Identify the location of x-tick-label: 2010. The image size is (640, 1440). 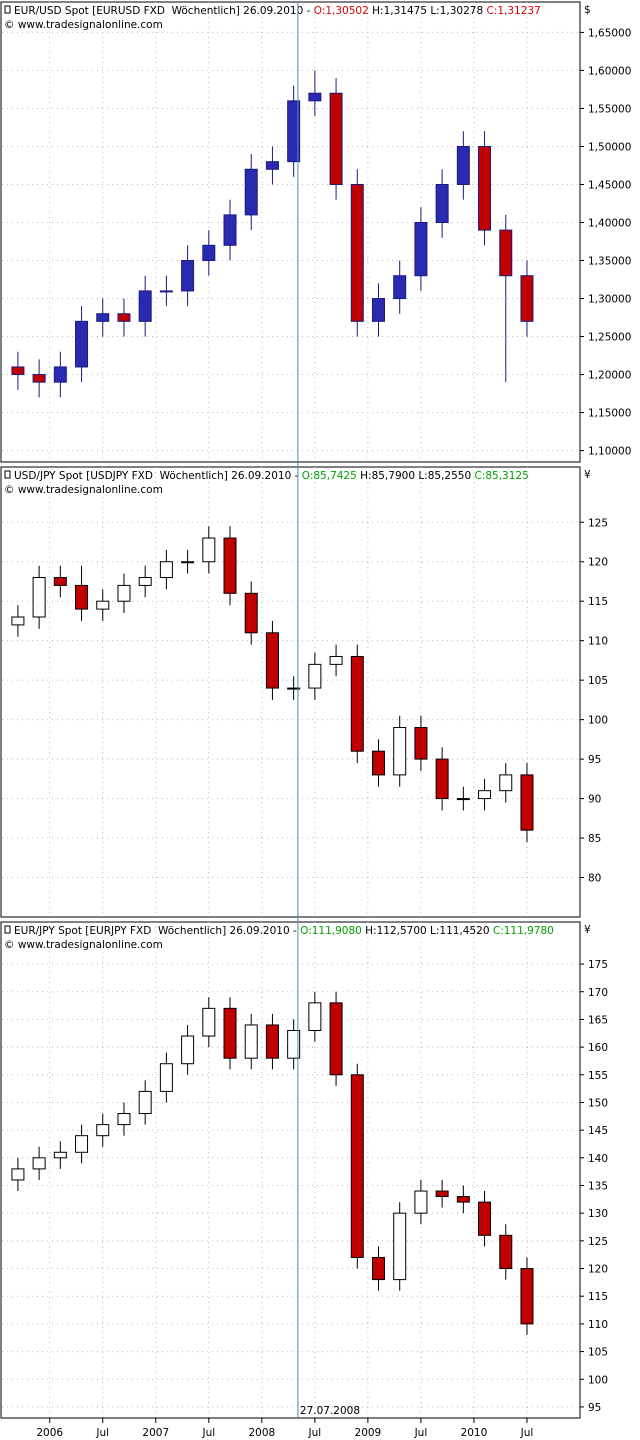
(474, 1433).